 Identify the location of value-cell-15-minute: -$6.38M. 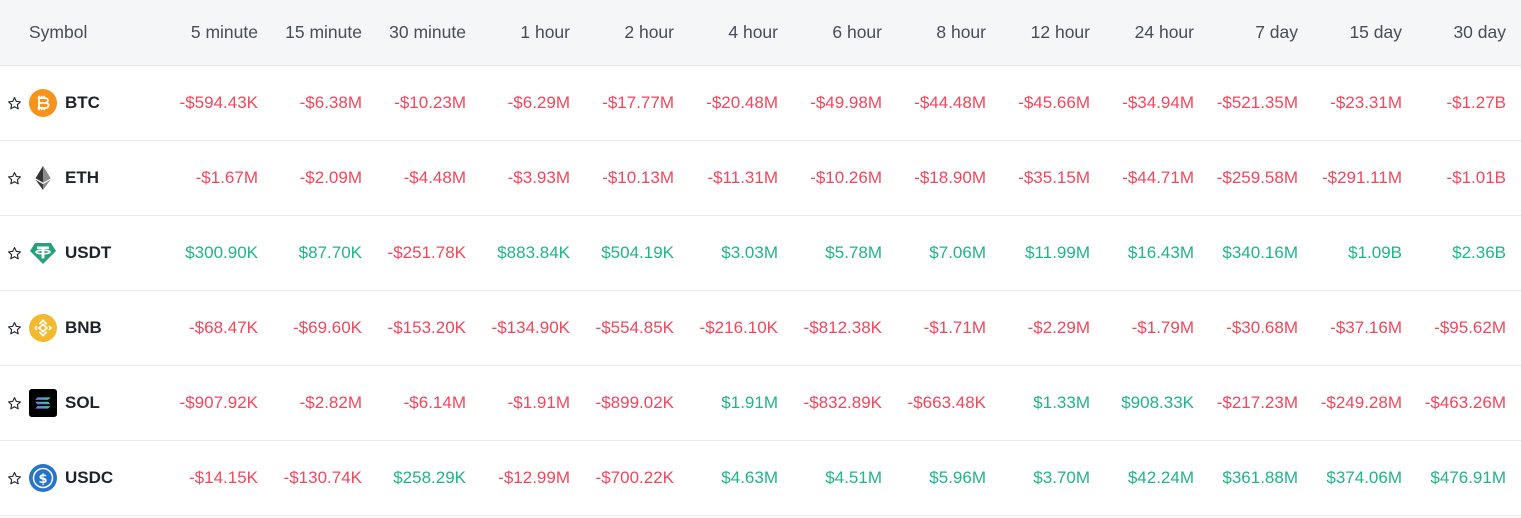
(330, 102).